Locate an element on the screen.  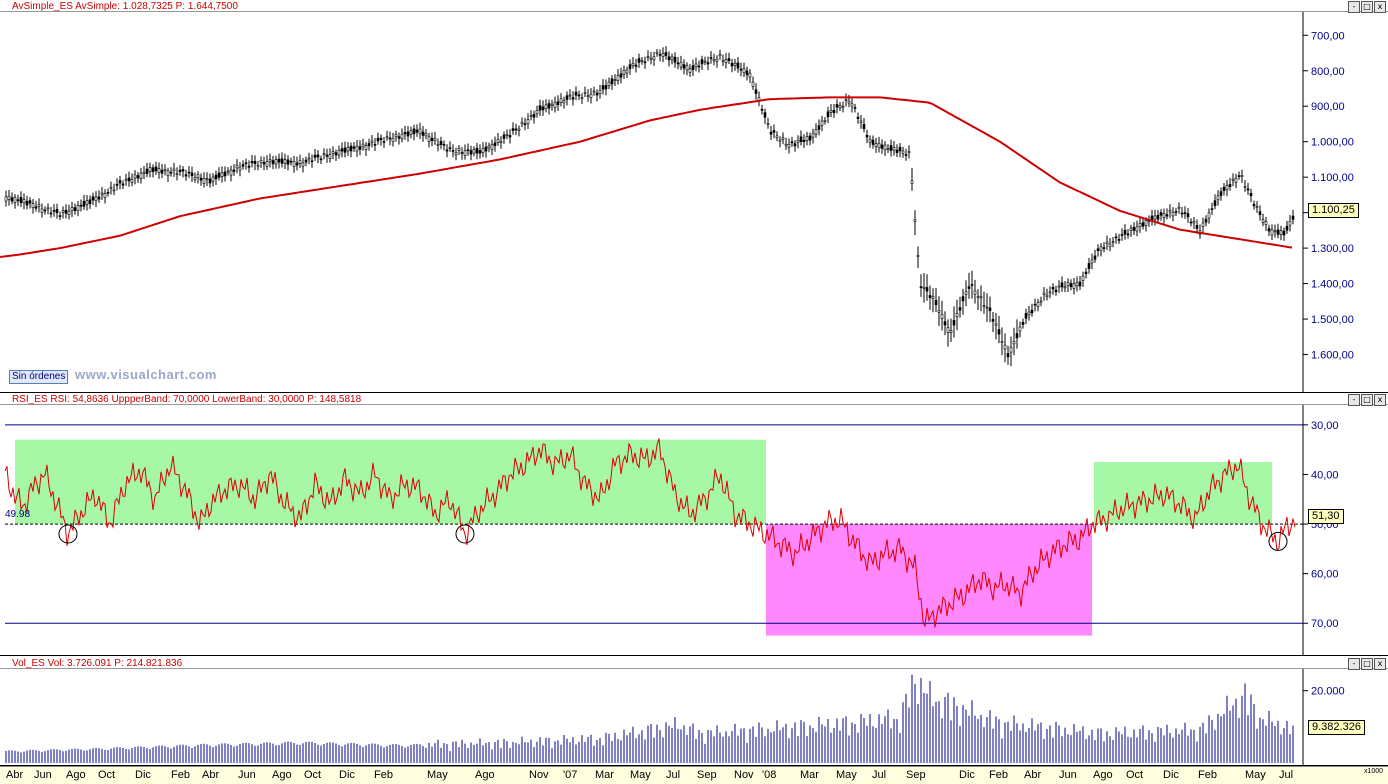
volume-chart: 20.000 is located at coordinates (694, 711).